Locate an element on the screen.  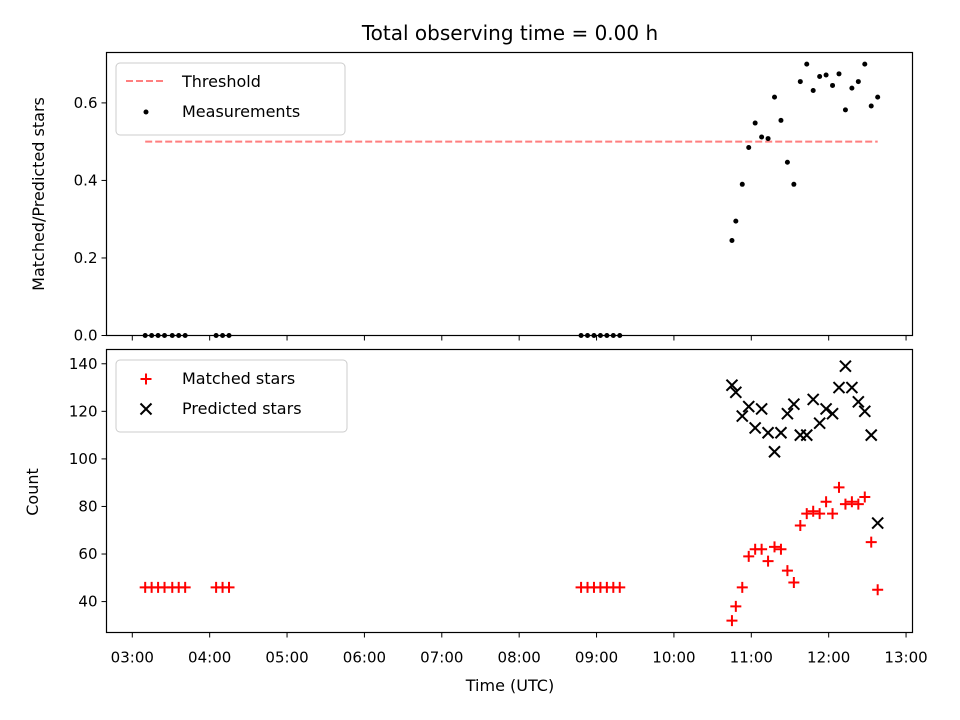
top-x-ticks is located at coordinates (519, 338).